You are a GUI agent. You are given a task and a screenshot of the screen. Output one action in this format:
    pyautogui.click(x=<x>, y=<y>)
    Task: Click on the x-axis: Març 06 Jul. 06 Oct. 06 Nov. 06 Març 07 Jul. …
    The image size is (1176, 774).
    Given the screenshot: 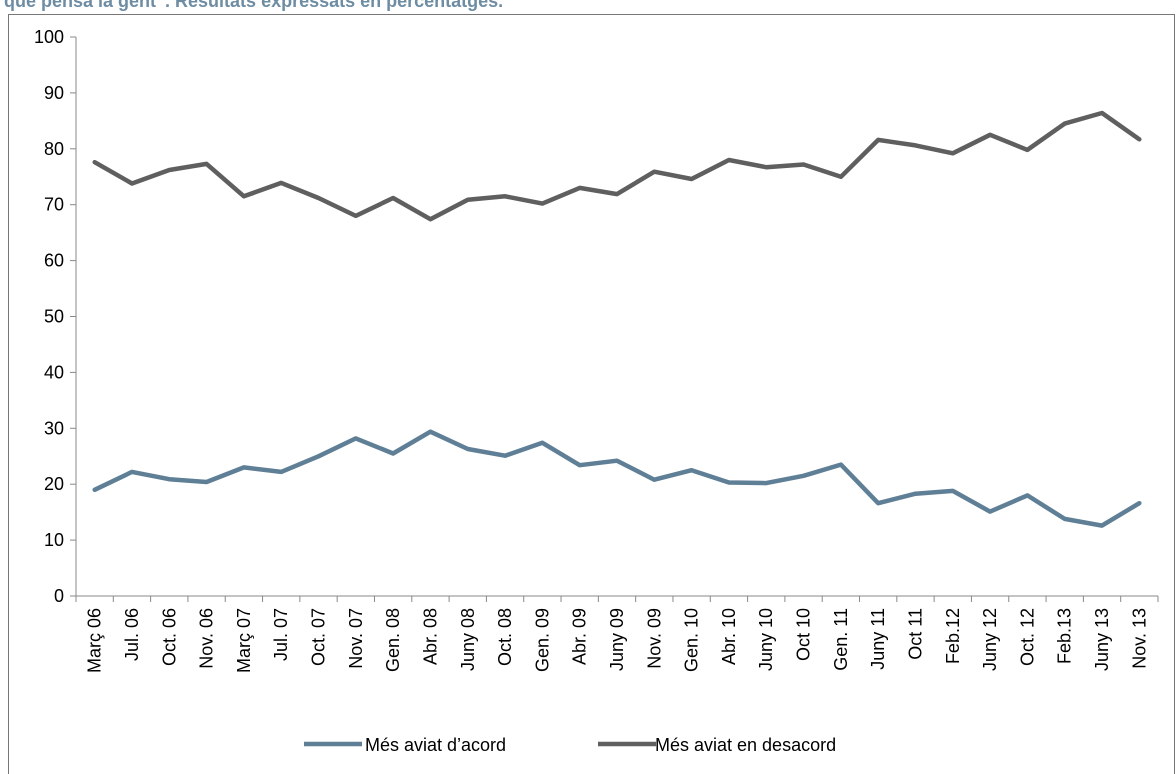 What is the action you would take?
    pyautogui.click(x=617, y=634)
    